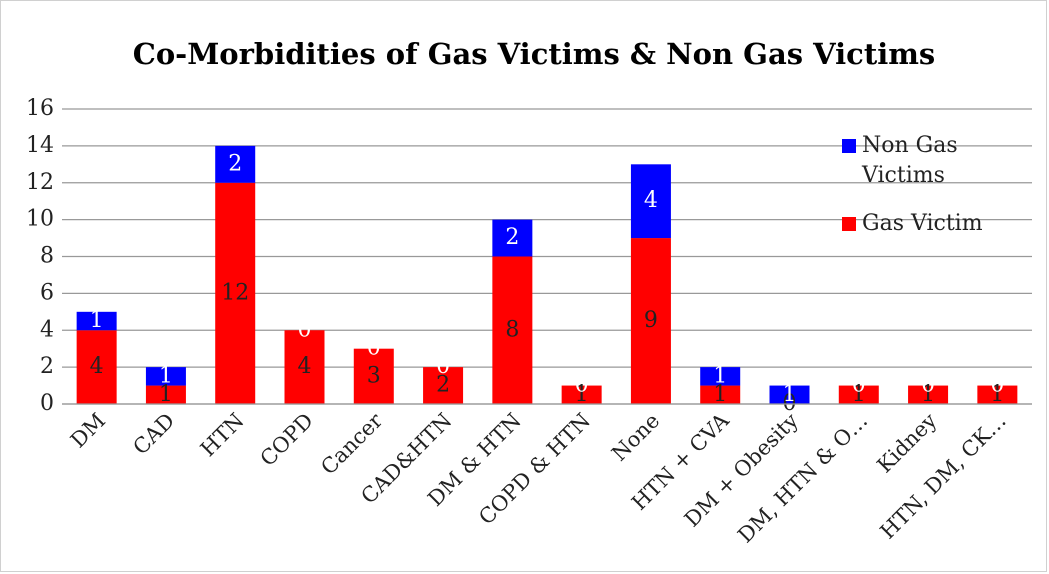 The width and height of the screenshot is (1049, 574). What do you see at coordinates (47, 292) in the screenshot?
I see `y-tick-label: 6` at bounding box center [47, 292].